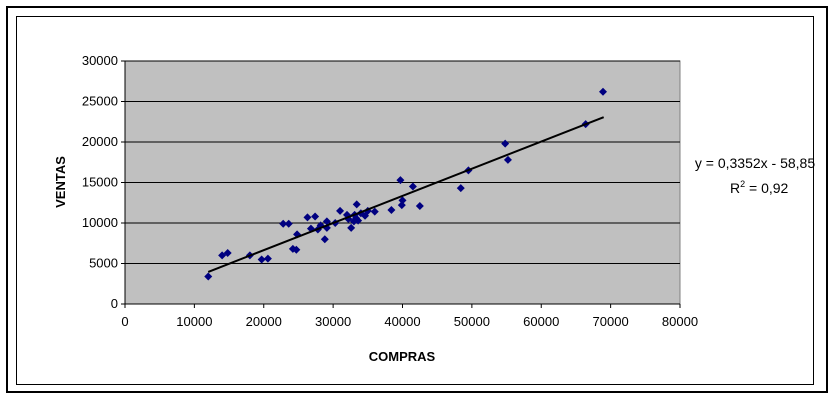  I want to click on y-tick-label: 10000, so click(100, 222).